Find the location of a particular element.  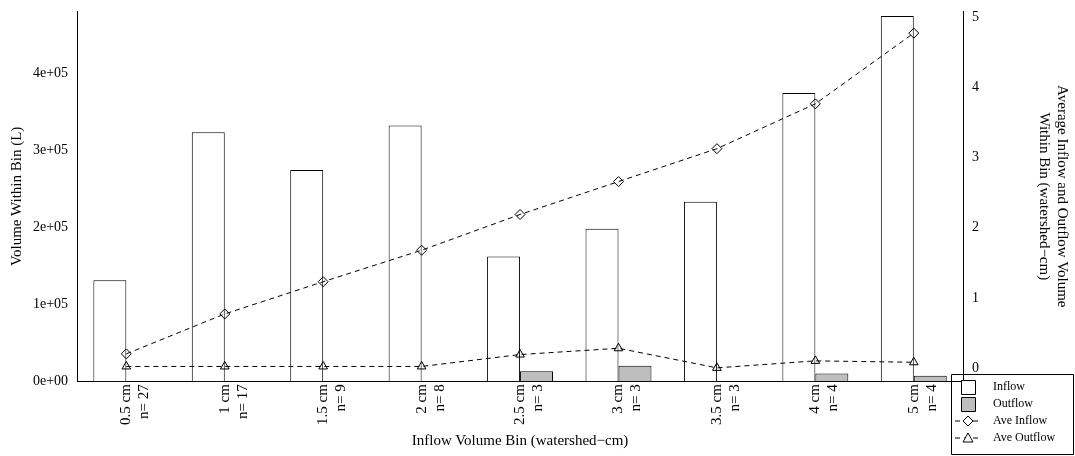

y2-tick-label: 4 is located at coordinates (975, 87).